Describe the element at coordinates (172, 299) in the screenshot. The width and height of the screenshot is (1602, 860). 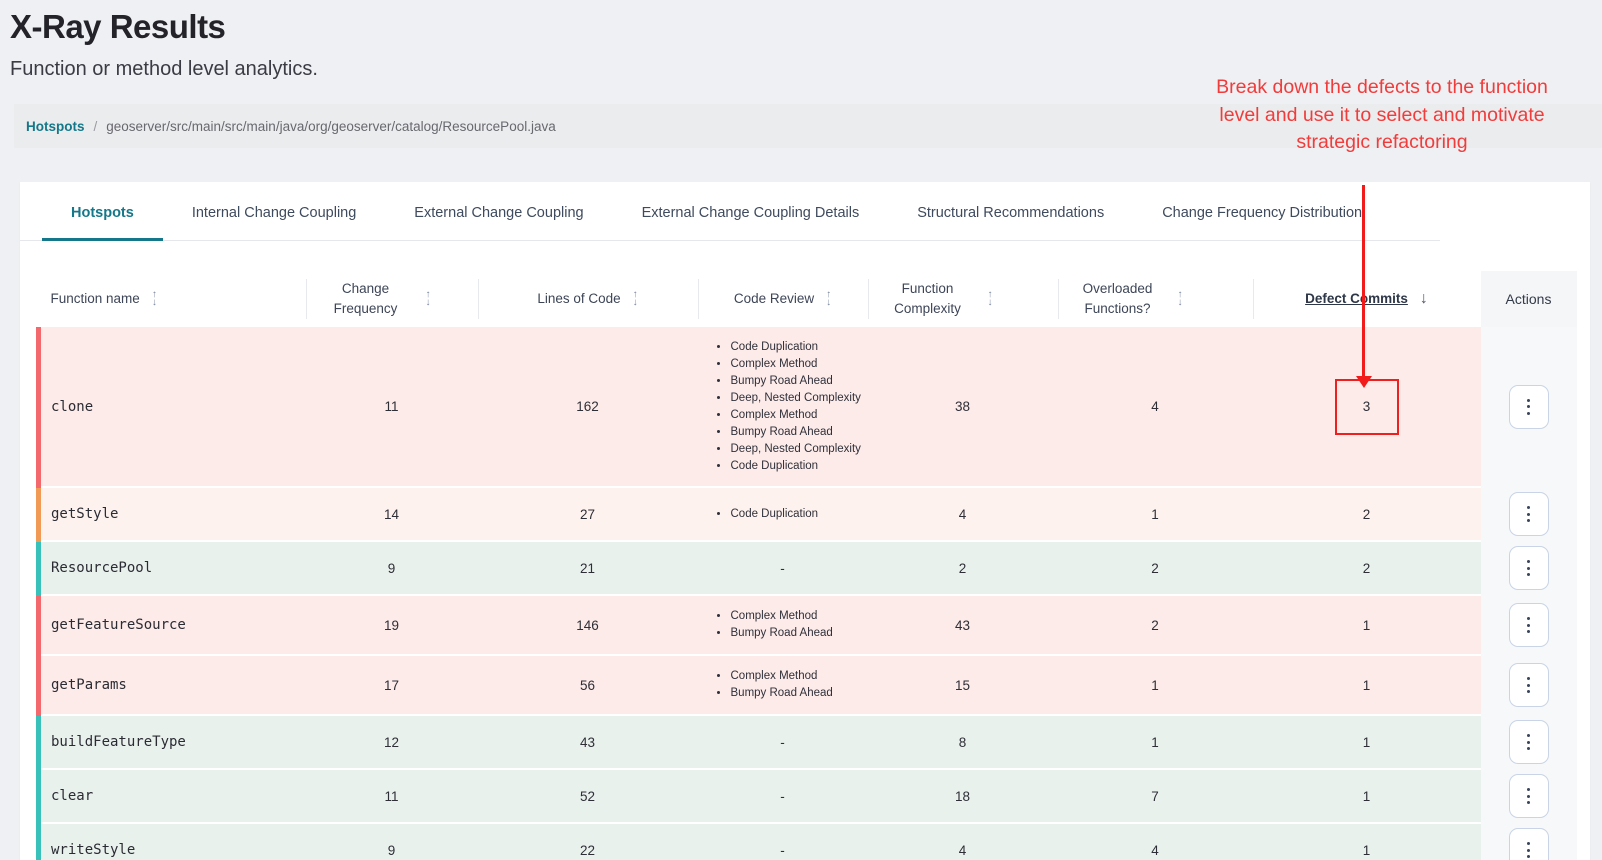
I see `column-header-function-name: Function name ↑ ↓` at that location.